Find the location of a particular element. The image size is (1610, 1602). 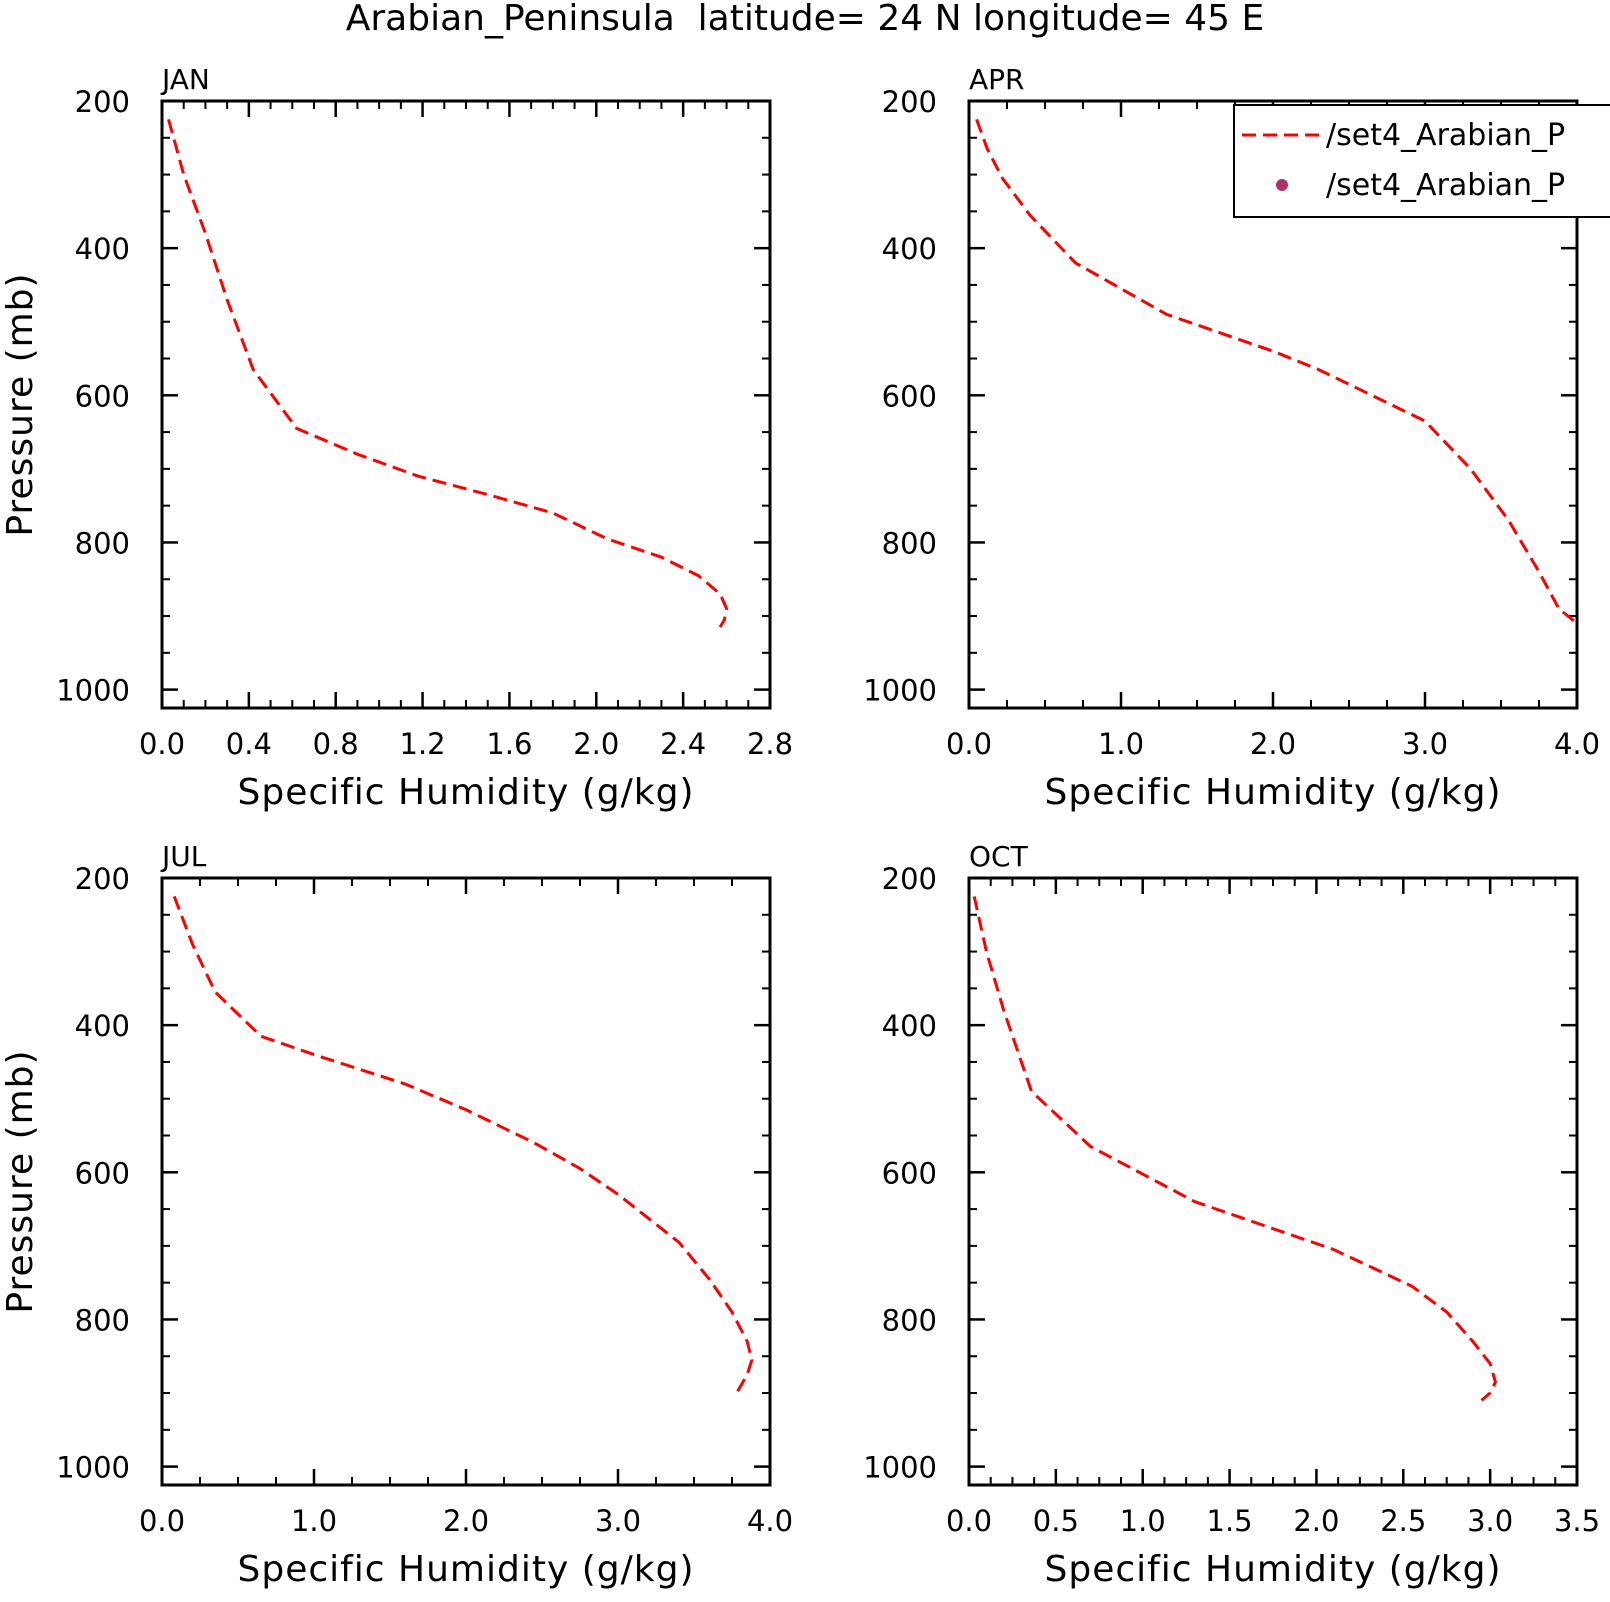

legend-box is located at coordinates (1421, 161).